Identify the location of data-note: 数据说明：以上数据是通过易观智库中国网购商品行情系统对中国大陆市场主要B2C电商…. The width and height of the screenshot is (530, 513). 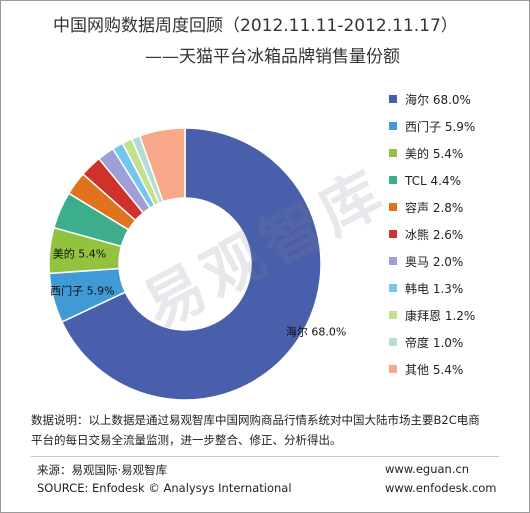
(271, 430).